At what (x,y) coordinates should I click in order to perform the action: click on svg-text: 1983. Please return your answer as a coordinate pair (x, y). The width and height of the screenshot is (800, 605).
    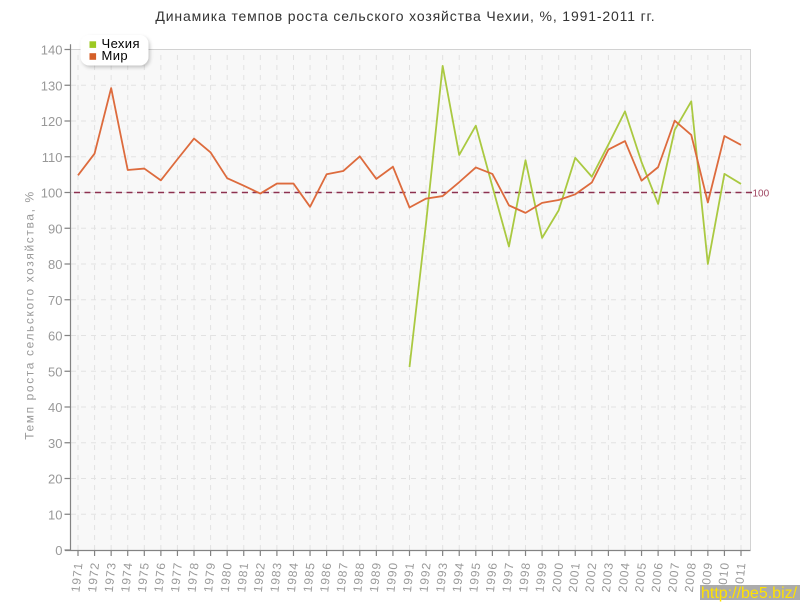
    Looking at the image, I should click on (275, 577).